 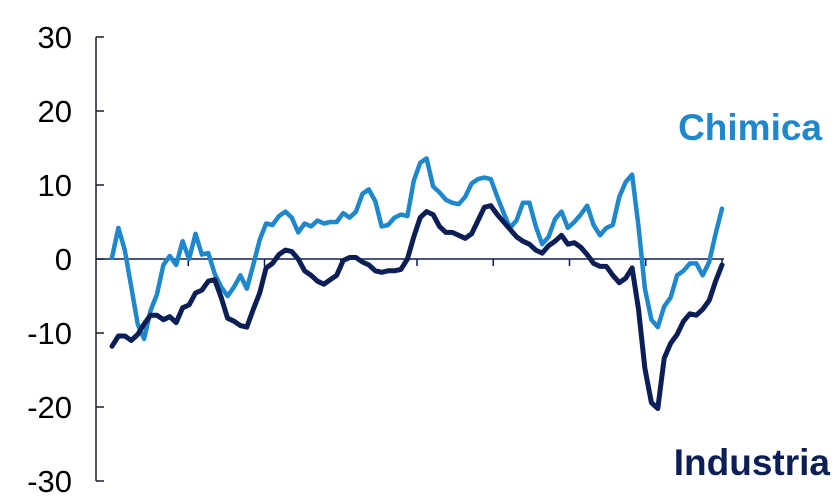 I want to click on y-axis: 30 20 10 0 -10 -20 -30, so click(x=65, y=259).